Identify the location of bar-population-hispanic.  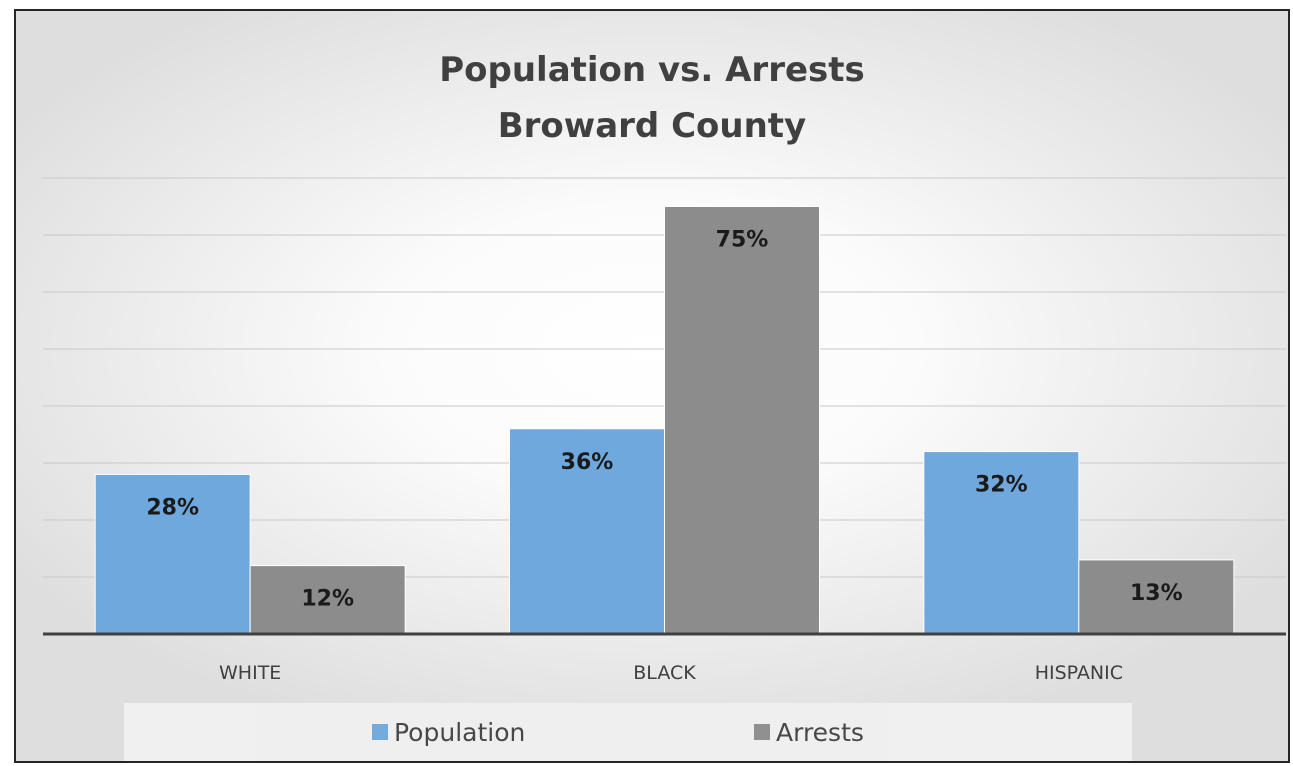
(1001, 543).